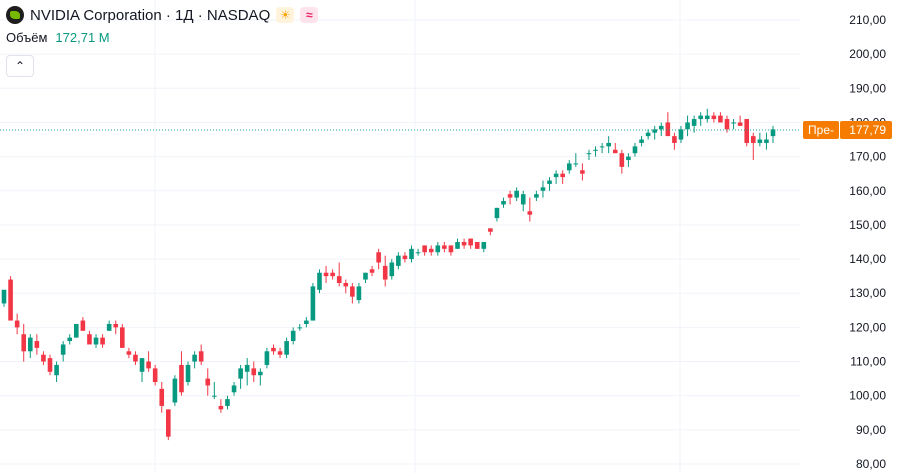  I want to click on premarket-badge, so click(821, 130).